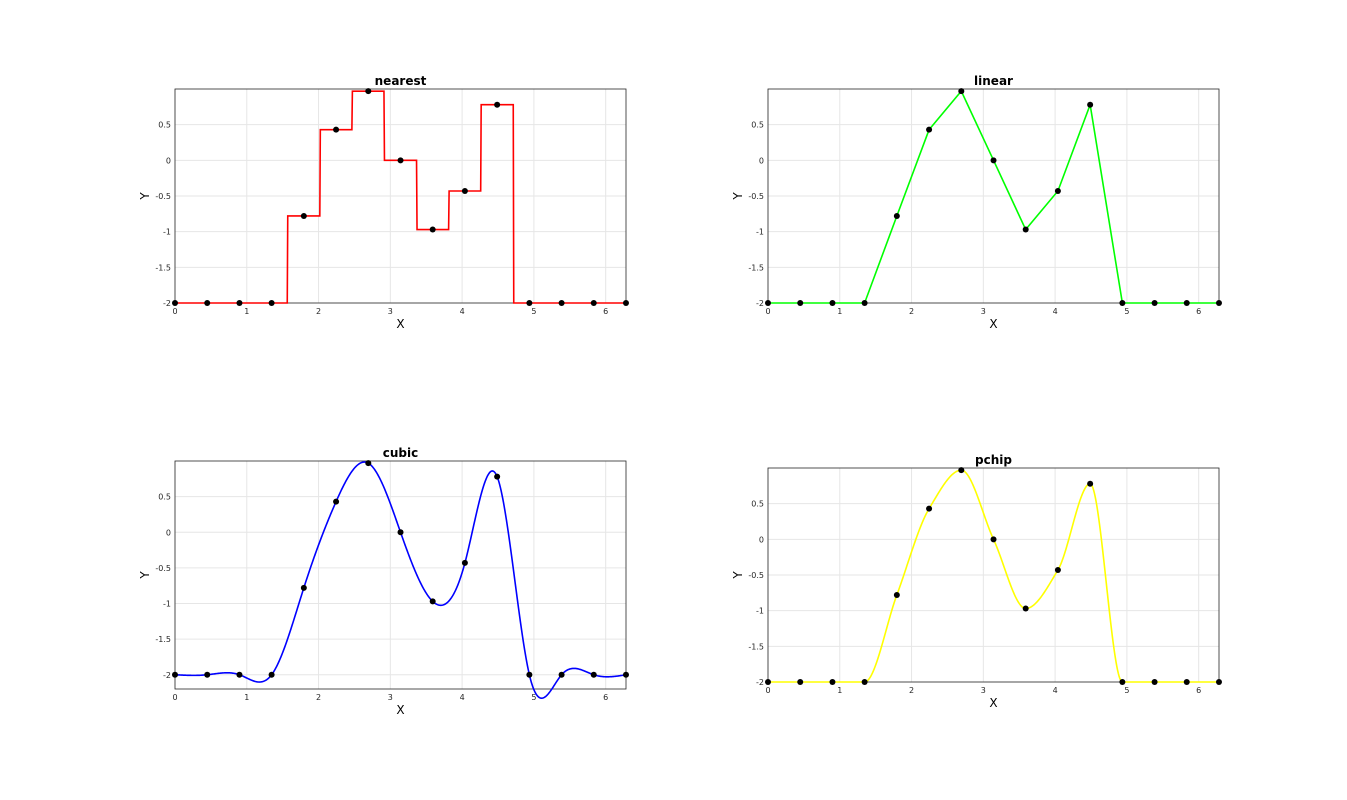 This screenshot has height=800, width=1347. Describe the element at coordinates (163, 196) in the screenshot. I see `y-tick-label: -0.5` at that location.